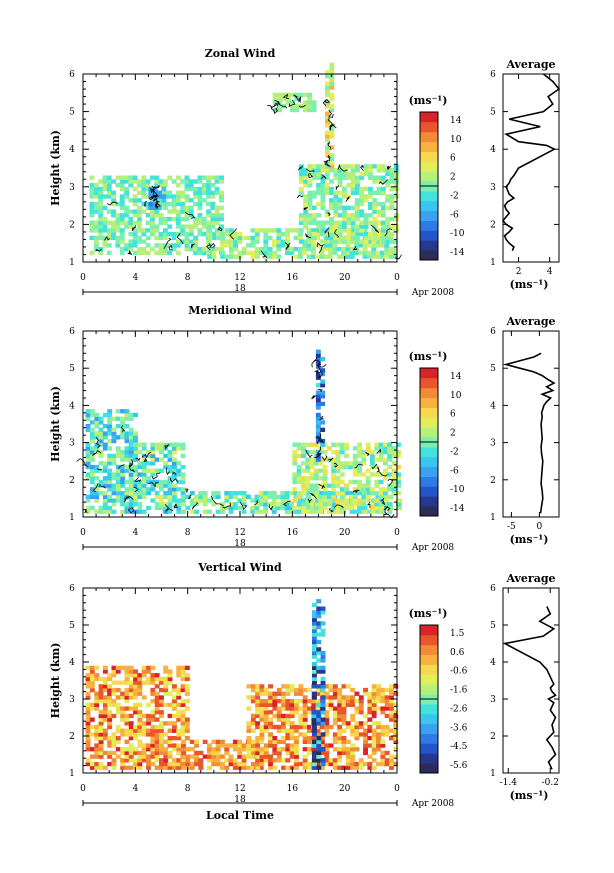 This screenshot has width=614, height=873. Describe the element at coordinates (459, 691) in the screenshot. I see `colorbar-tick-label: -1.6` at that location.